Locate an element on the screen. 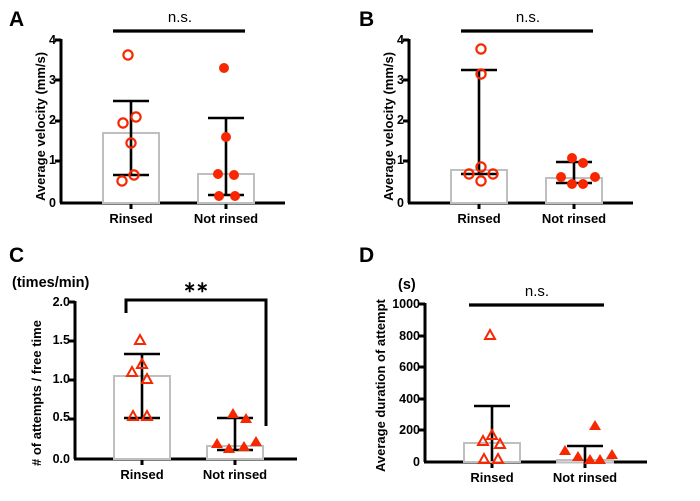  panel-a-ytick-4: 4 is located at coordinates (52, 40).